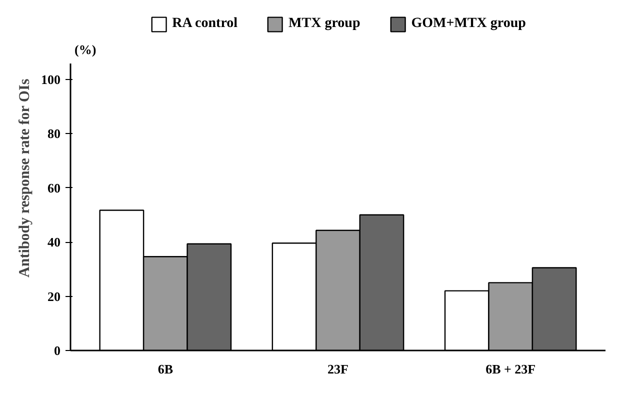  I want to click on legend-label: RA control, so click(205, 24).